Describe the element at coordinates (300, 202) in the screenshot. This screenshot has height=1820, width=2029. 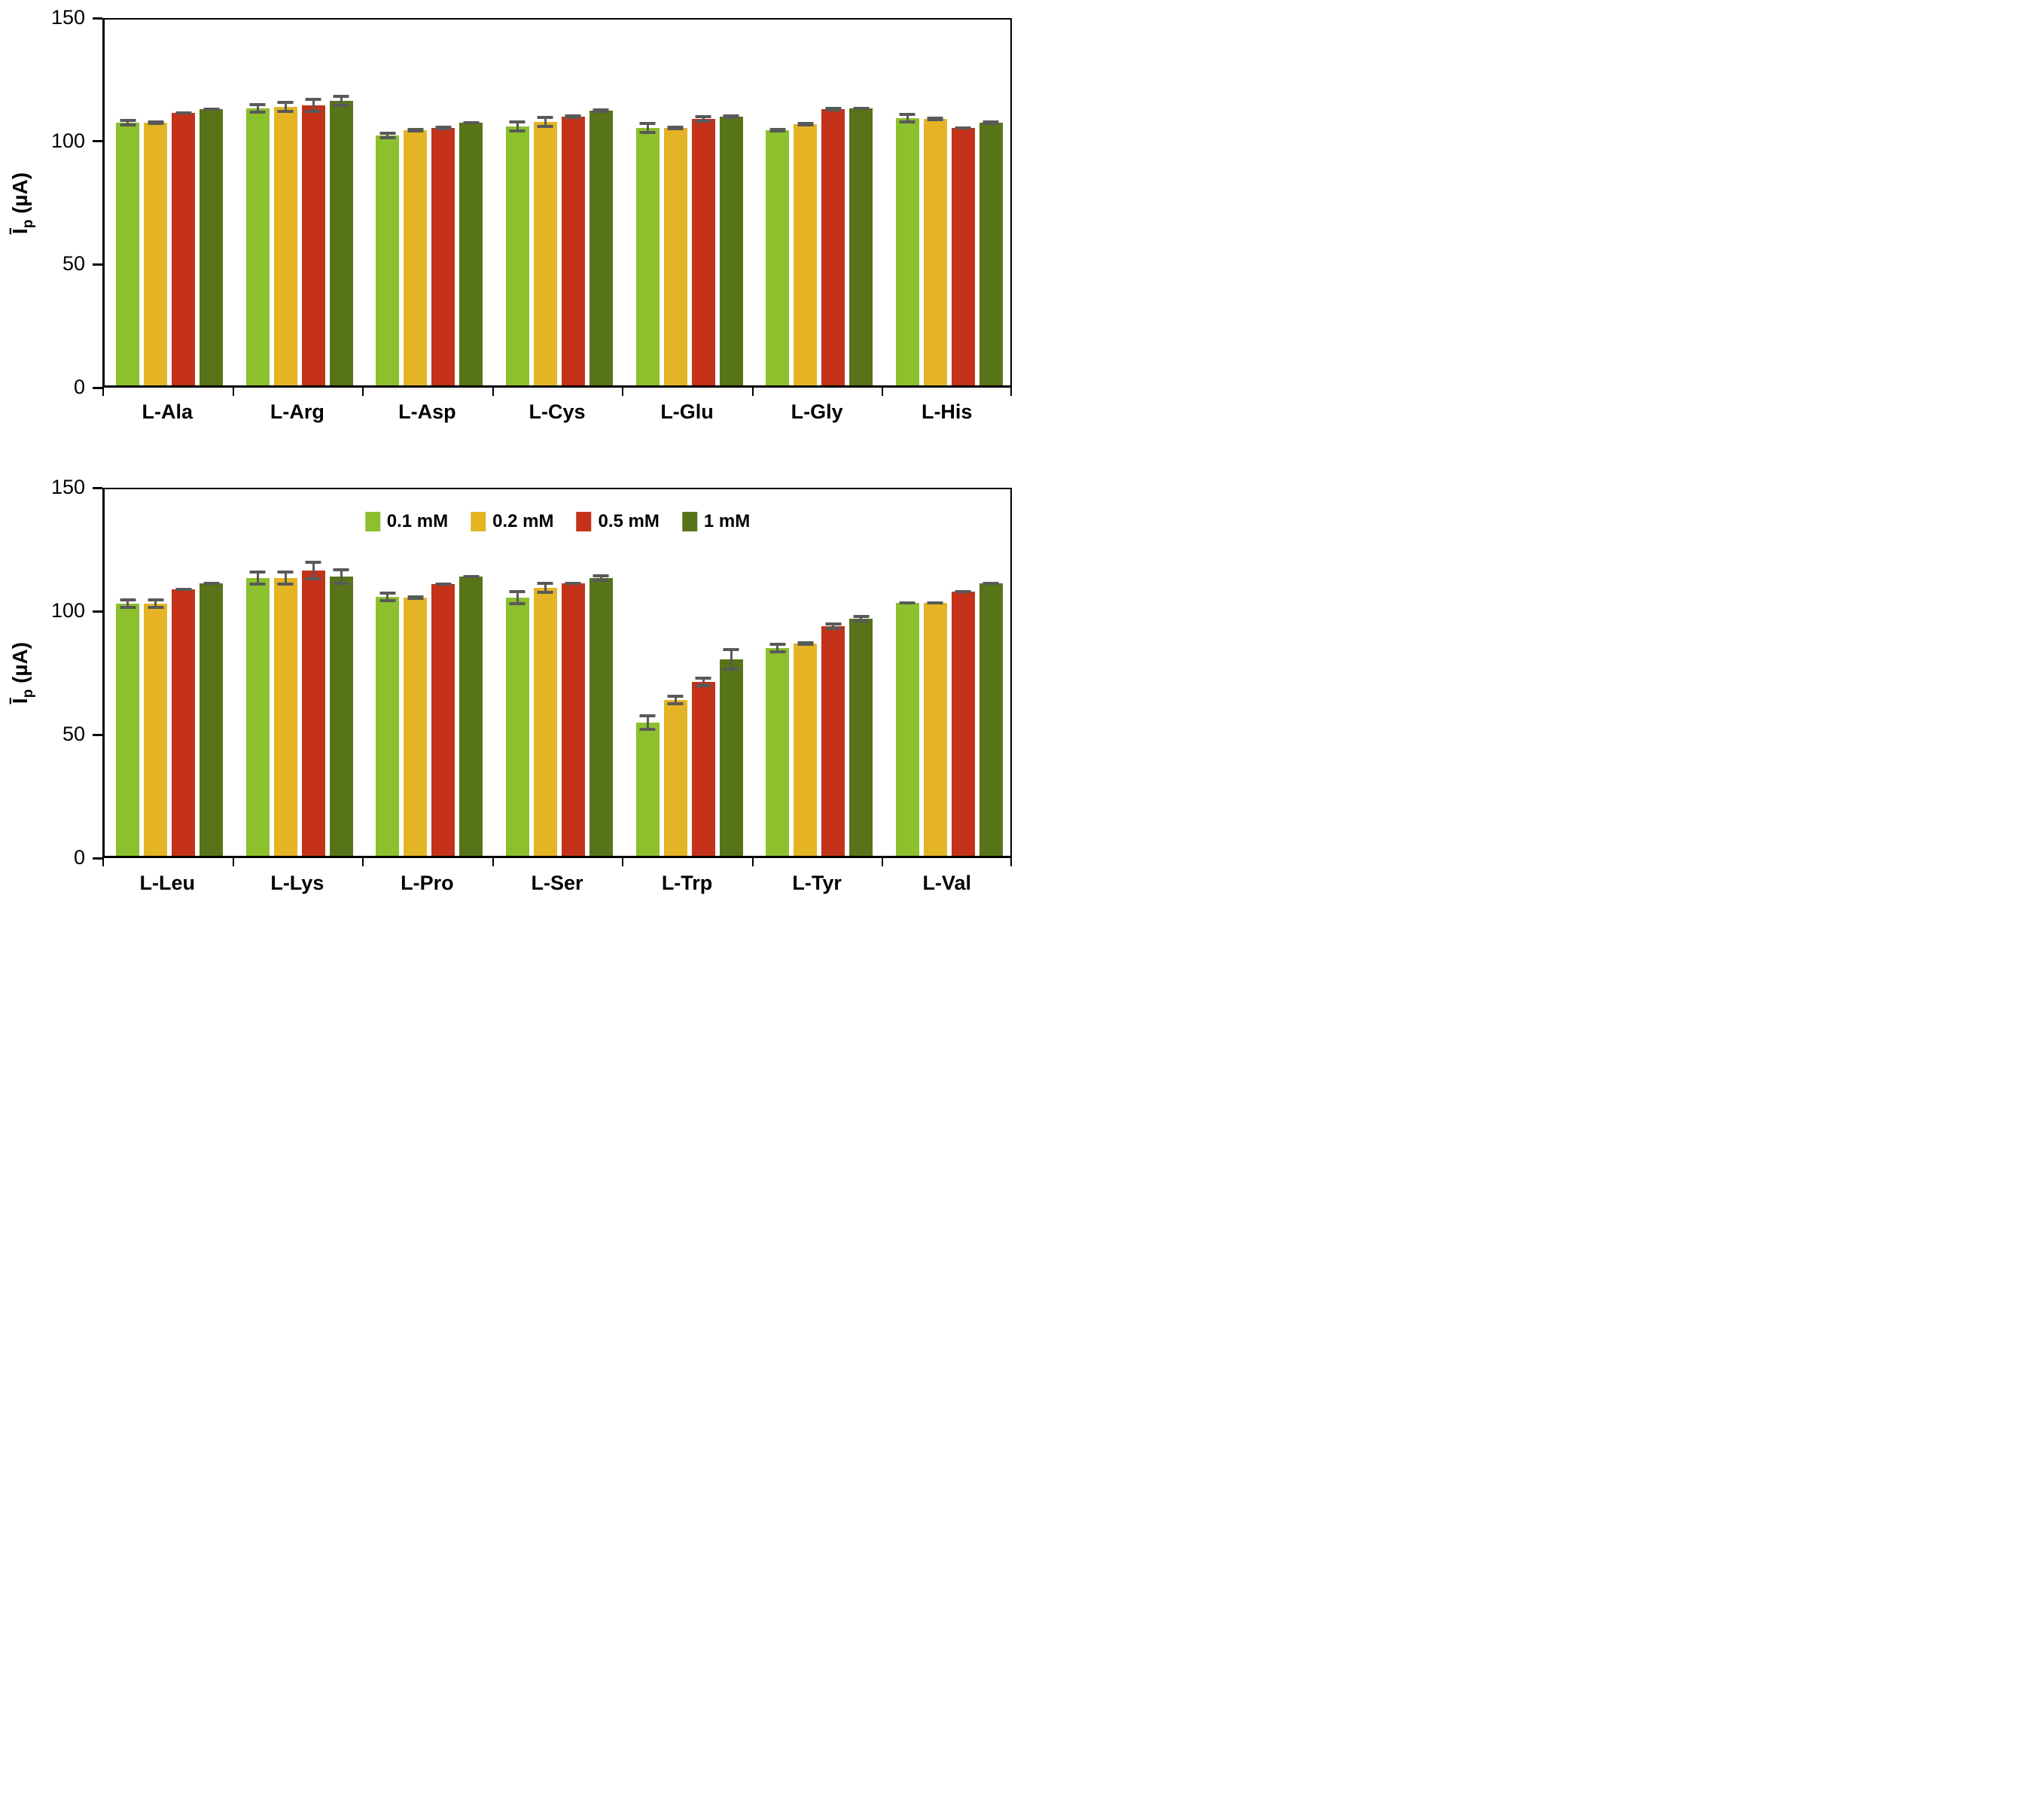
I see `bar-group-L-Arg` at that location.